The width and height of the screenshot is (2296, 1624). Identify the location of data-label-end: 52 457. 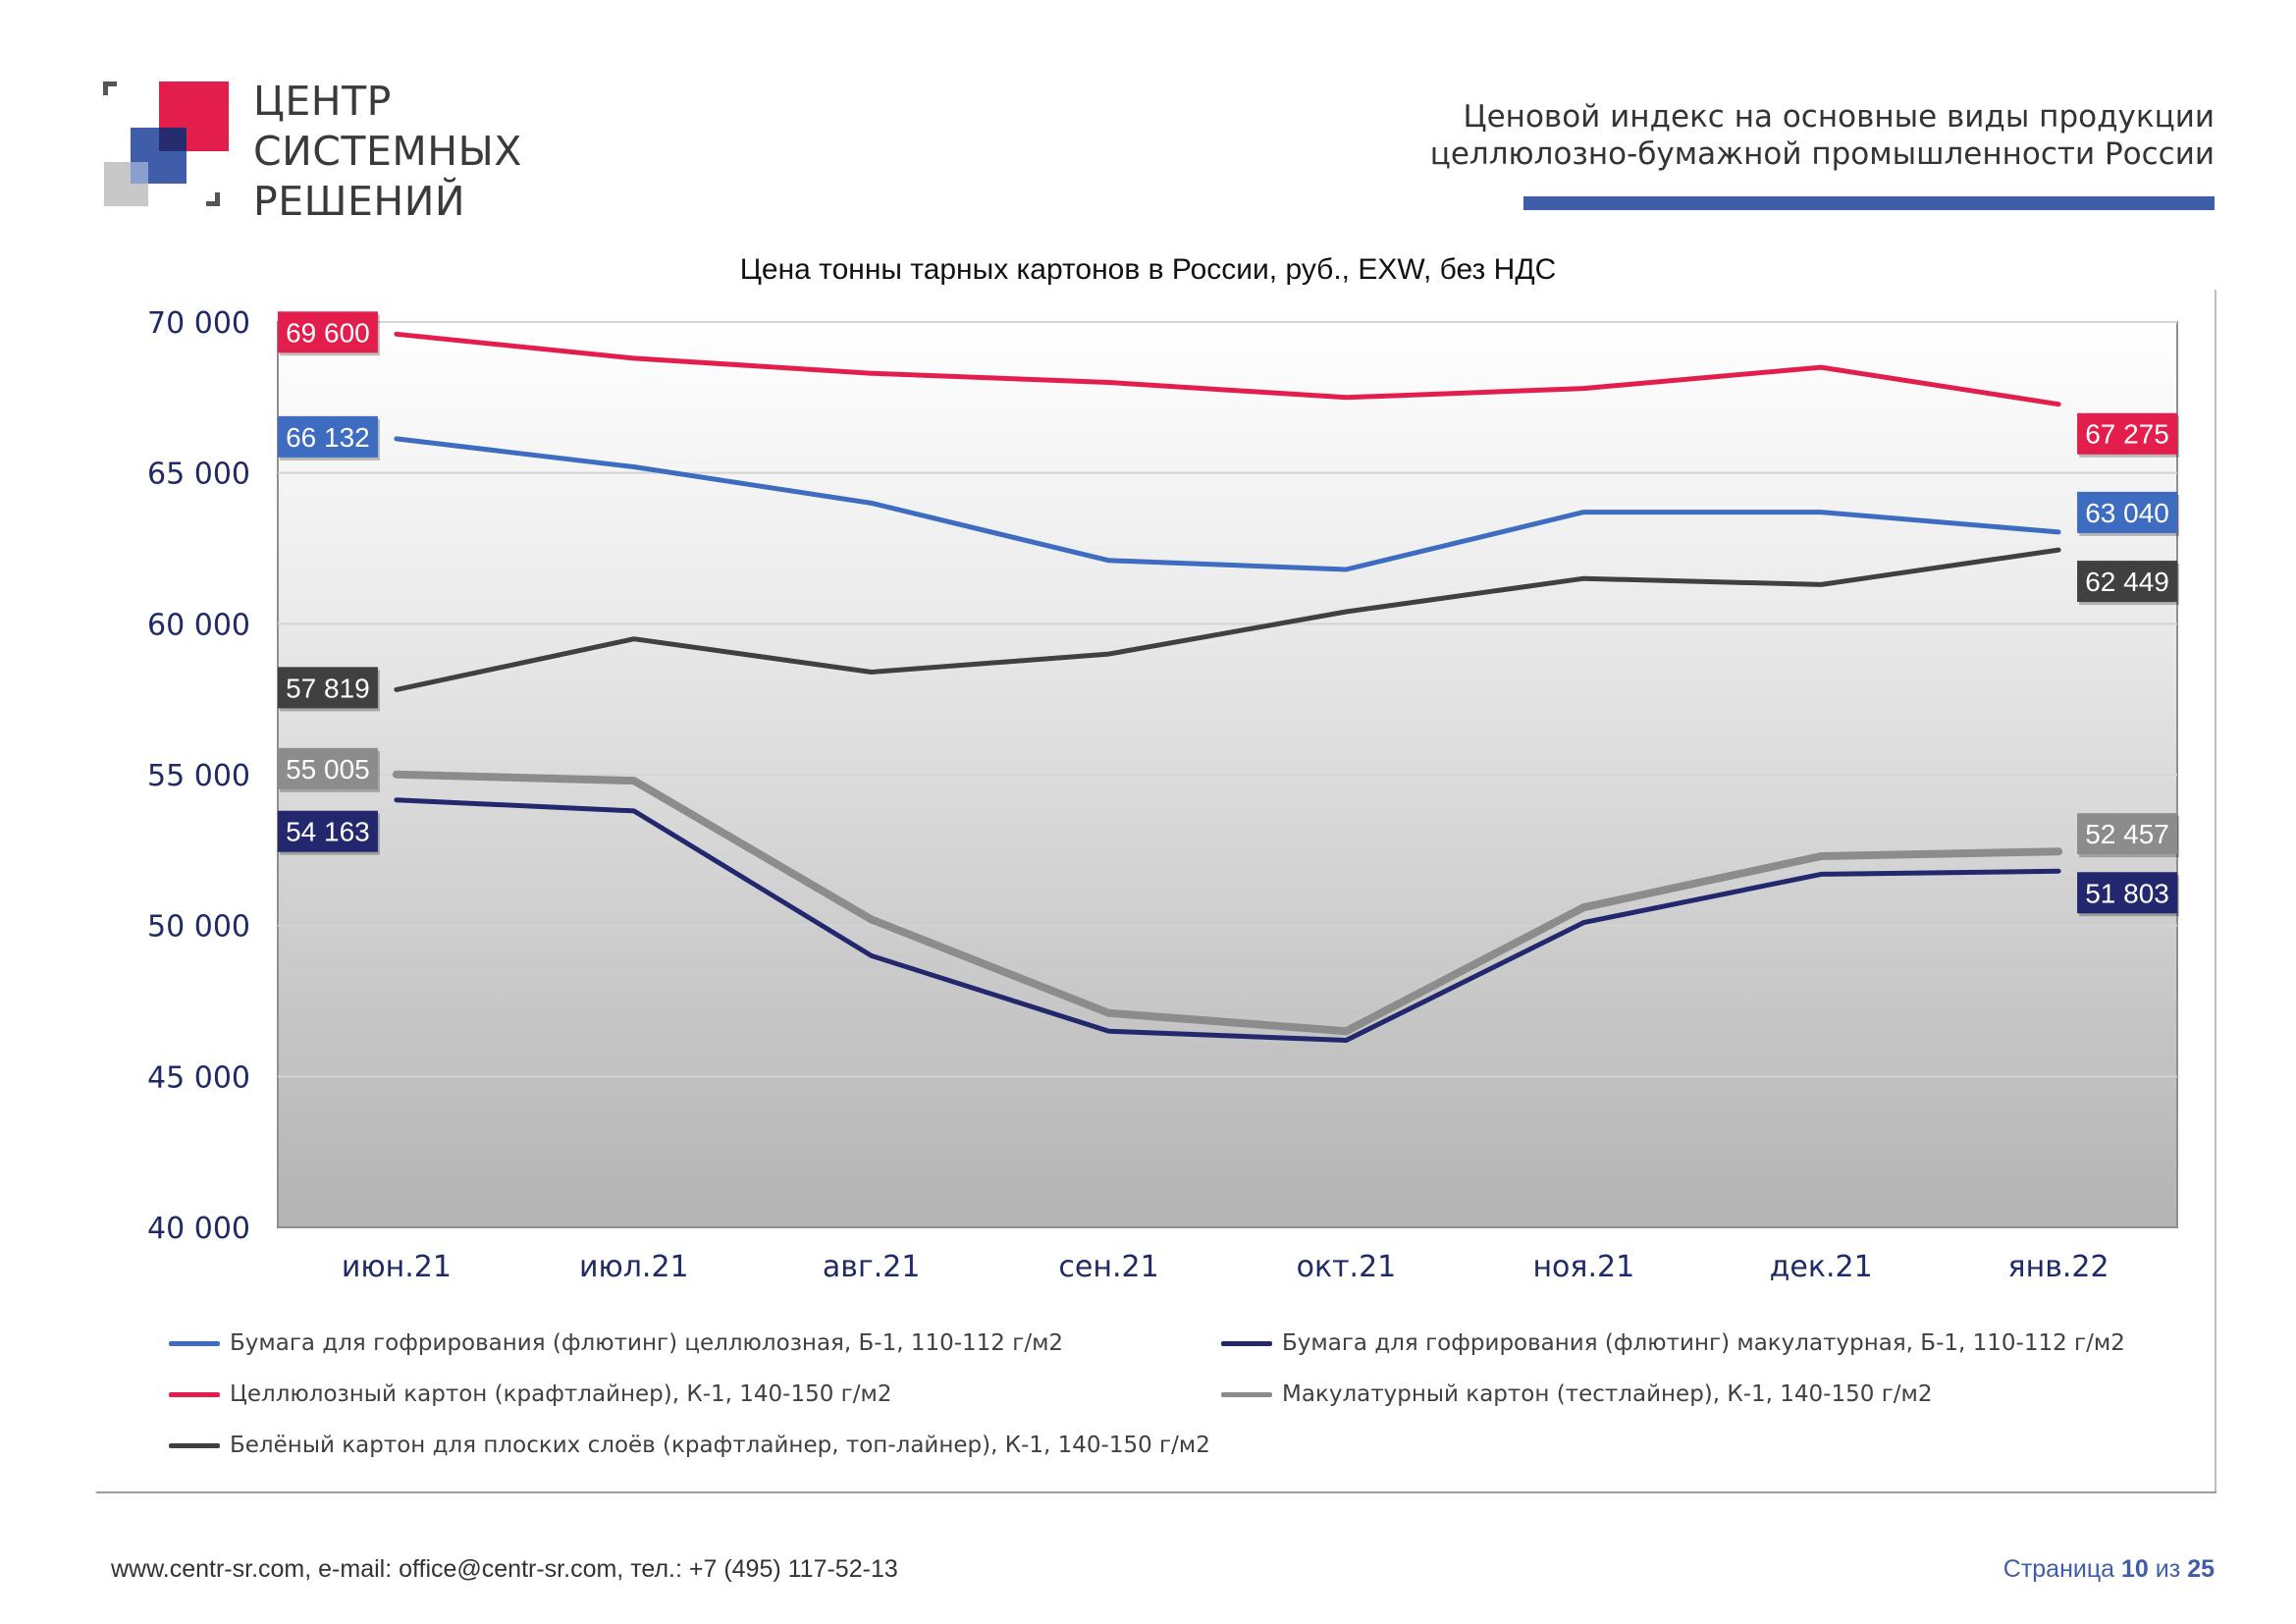
(2127, 834).